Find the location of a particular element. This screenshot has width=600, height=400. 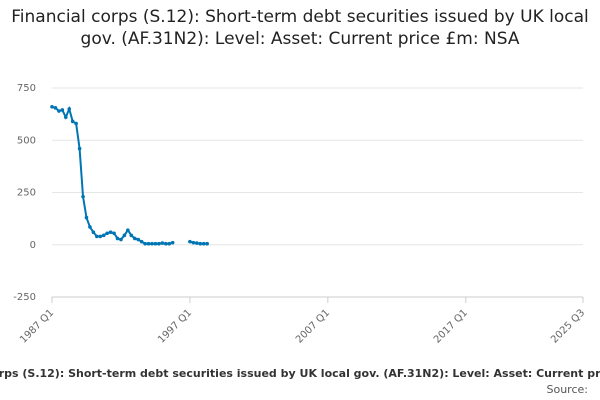

y-tick-label: 0 is located at coordinates (33, 245).